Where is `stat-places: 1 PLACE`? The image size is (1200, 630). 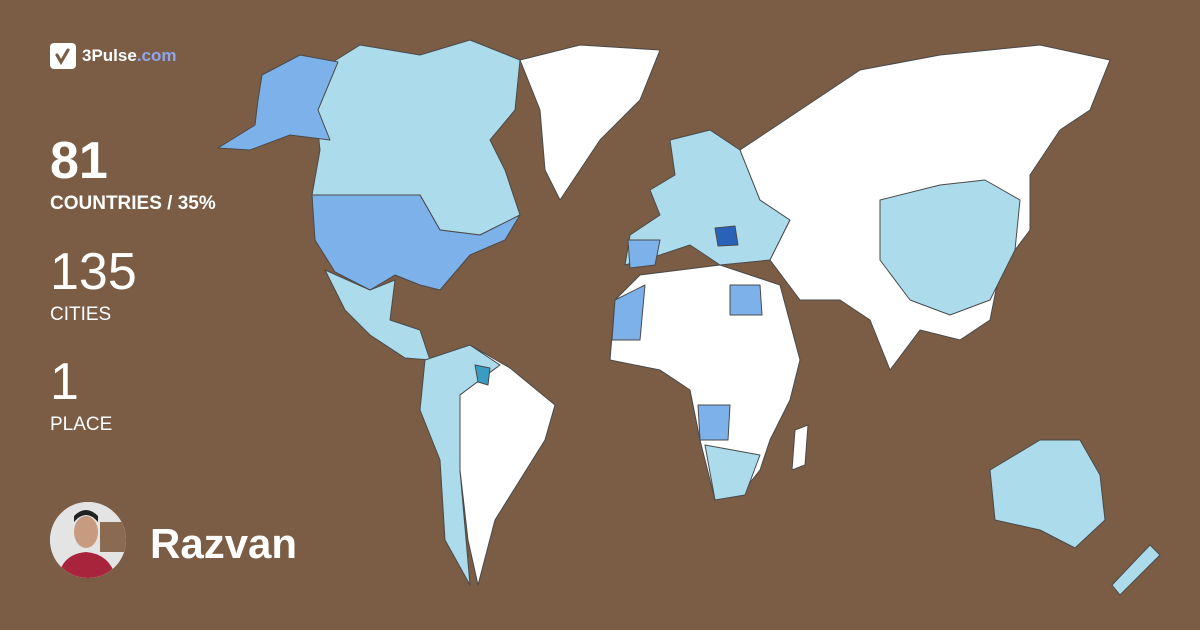
stat-places: 1 PLACE is located at coordinates (81, 396).